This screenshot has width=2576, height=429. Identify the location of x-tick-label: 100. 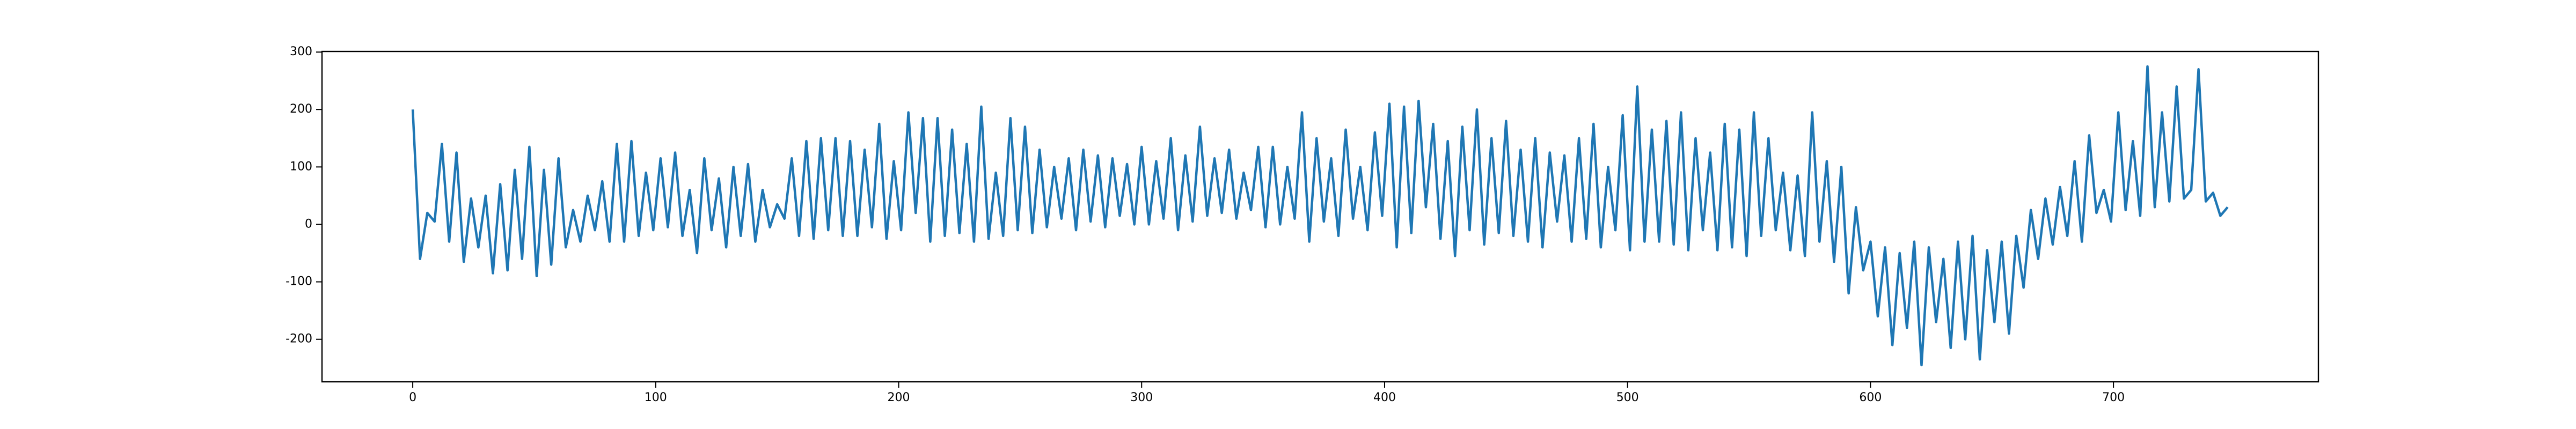
(656, 397).